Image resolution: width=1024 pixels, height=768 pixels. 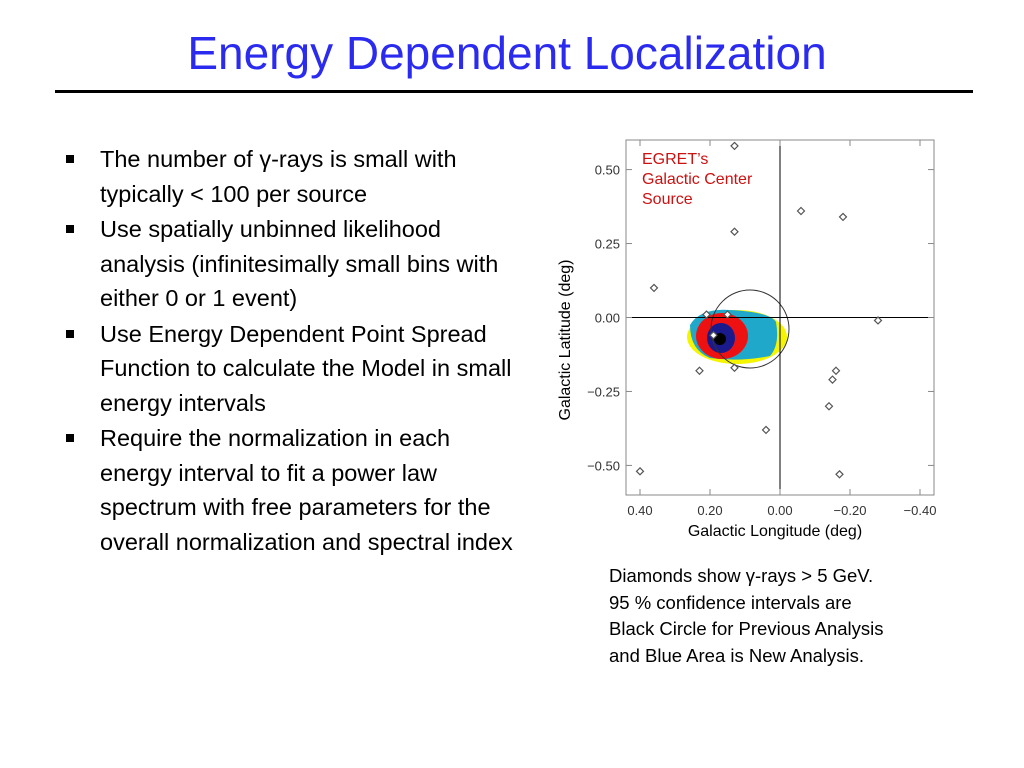 I want to click on x-tick-label: 0.00, so click(x=779, y=510).